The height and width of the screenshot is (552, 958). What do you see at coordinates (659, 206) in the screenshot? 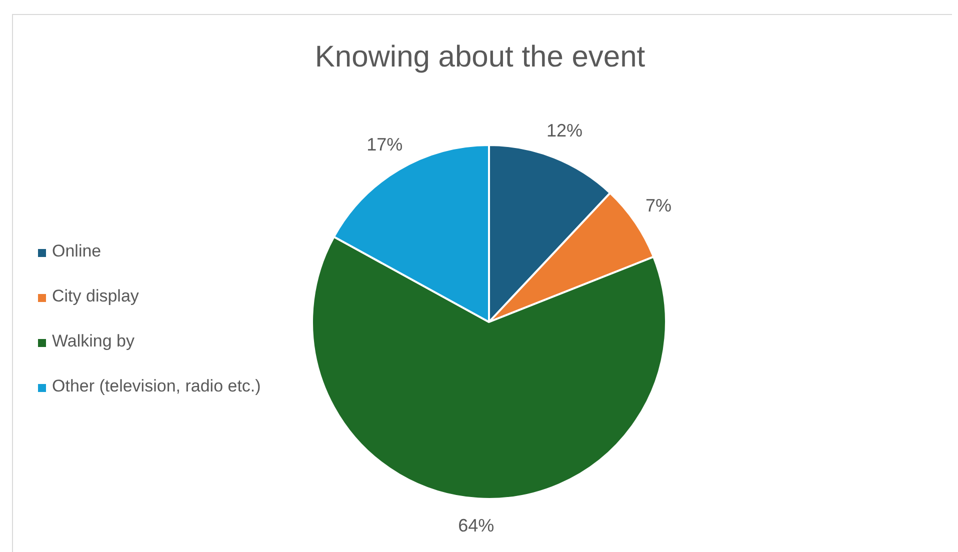
I see `data-label: 7%` at bounding box center [659, 206].